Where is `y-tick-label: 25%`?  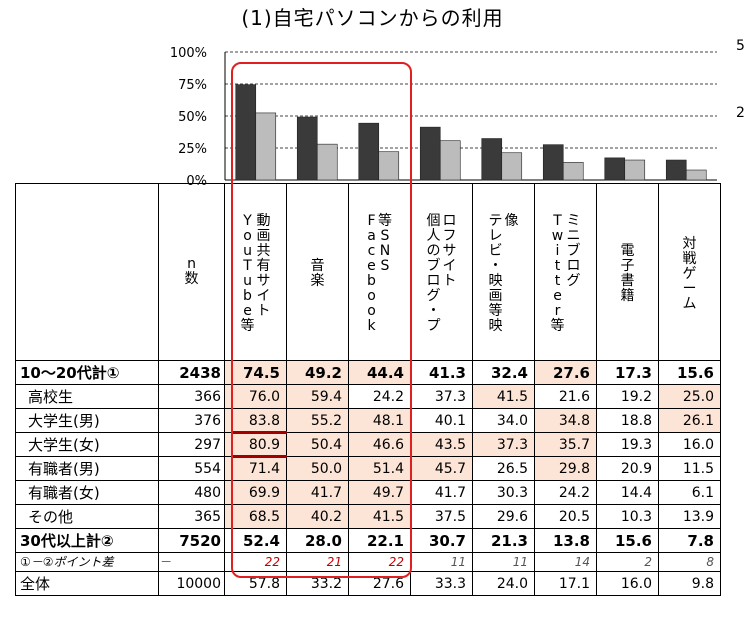
y-tick-label: 25% is located at coordinates (192, 149).